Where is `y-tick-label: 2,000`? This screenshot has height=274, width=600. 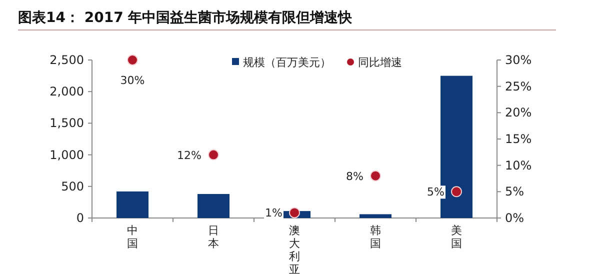 y-tick-label: 2,000 is located at coordinates (67, 91).